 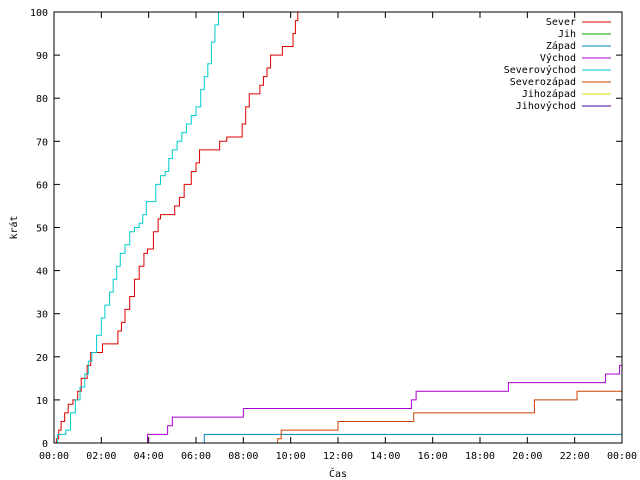 I want to click on x-tick-label: 08:00, so click(x=243, y=456).